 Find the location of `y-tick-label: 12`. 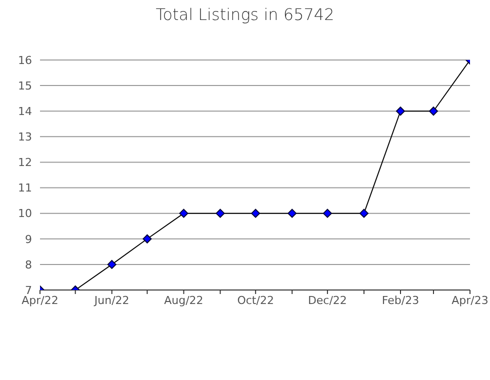

y-tick-label: 12 is located at coordinates (25, 163).